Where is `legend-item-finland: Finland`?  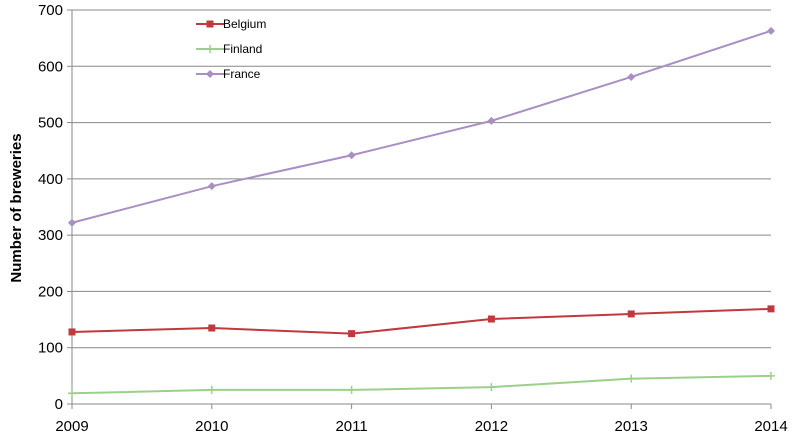
legend-item-finland: Finland is located at coordinates (229, 49).